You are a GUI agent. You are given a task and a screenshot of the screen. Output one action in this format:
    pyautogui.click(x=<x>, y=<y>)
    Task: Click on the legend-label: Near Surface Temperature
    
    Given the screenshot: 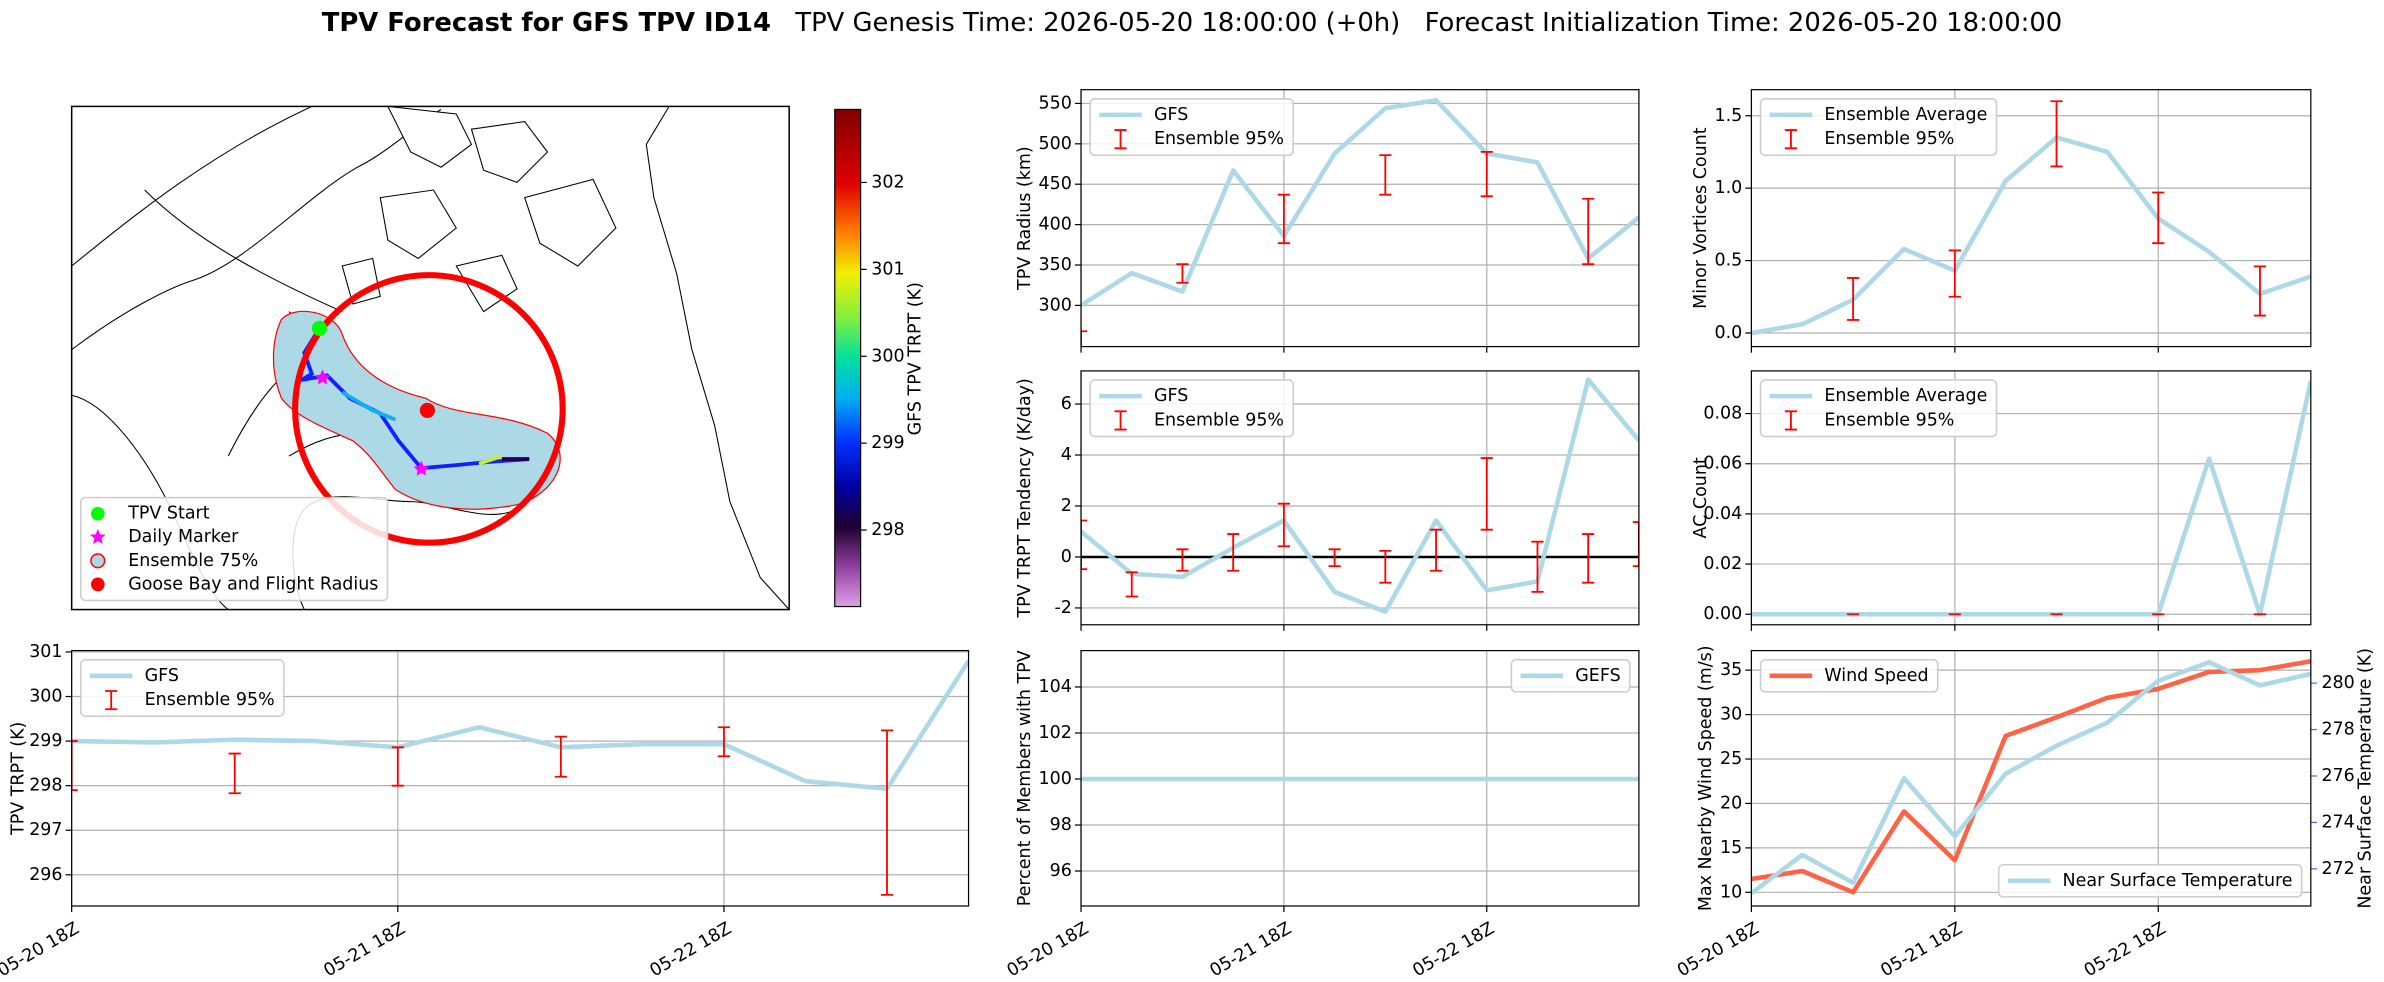 What is the action you would take?
    pyautogui.click(x=2178, y=881)
    